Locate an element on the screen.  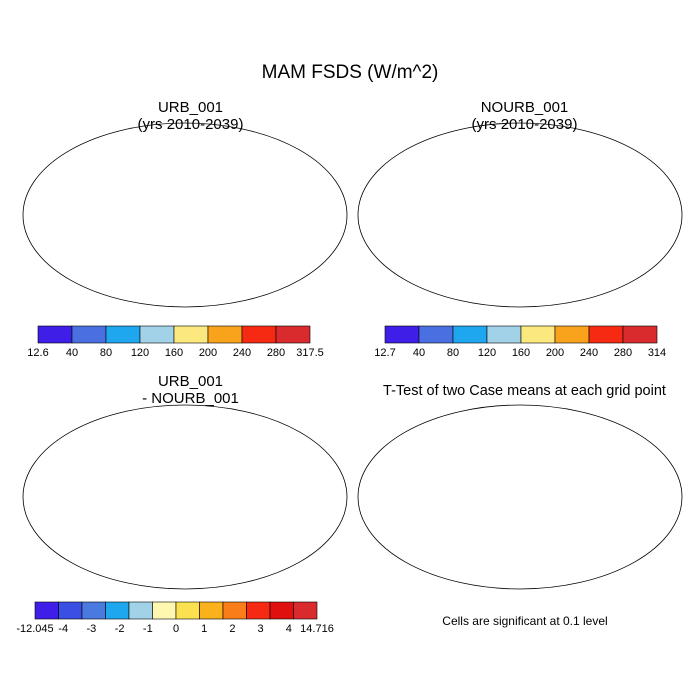
colorbar-2-tick-label: 314 is located at coordinates (657, 353).